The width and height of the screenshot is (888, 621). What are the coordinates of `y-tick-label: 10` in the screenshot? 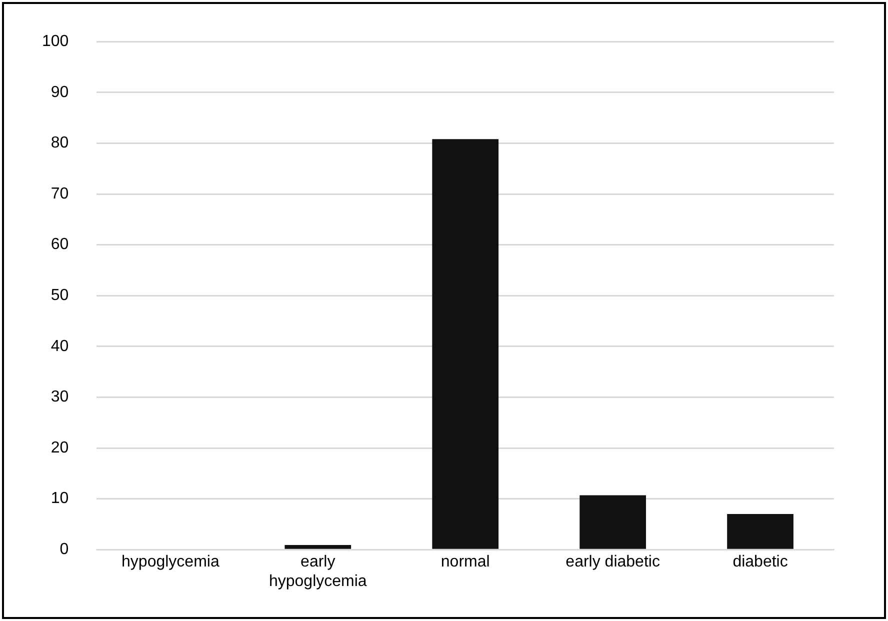 It's located at (59, 499).